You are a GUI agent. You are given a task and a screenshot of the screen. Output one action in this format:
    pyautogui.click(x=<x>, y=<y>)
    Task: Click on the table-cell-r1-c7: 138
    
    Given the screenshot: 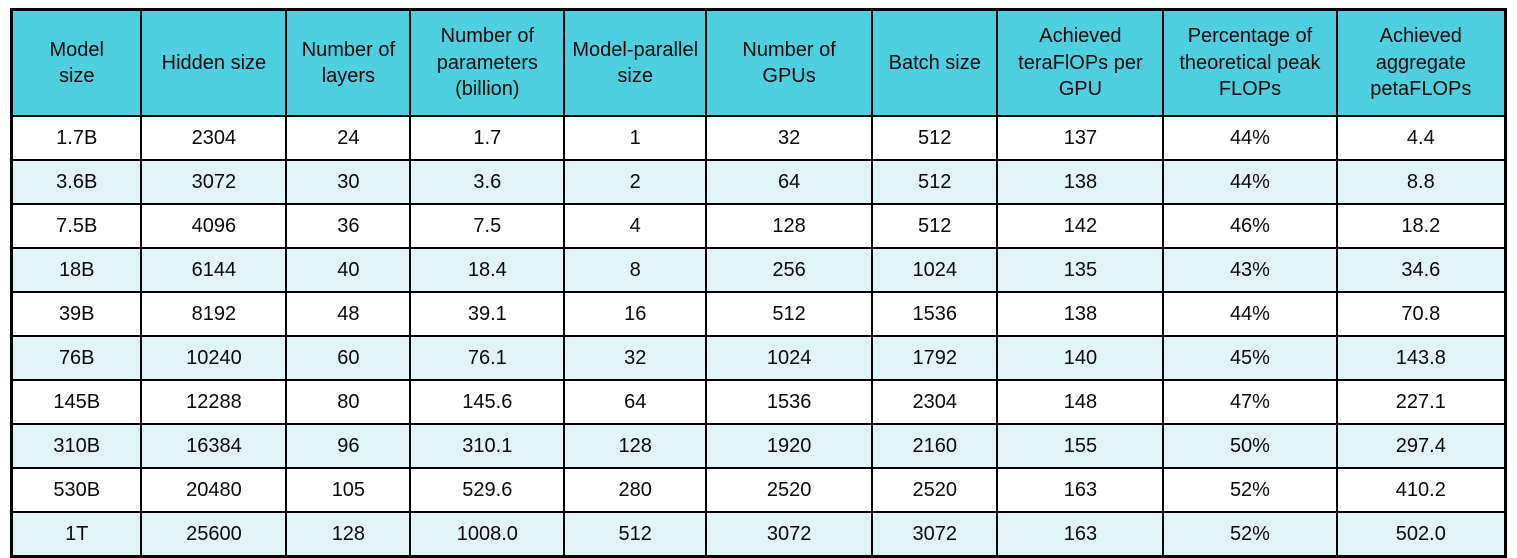 What is the action you would take?
    pyautogui.click(x=1080, y=182)
    